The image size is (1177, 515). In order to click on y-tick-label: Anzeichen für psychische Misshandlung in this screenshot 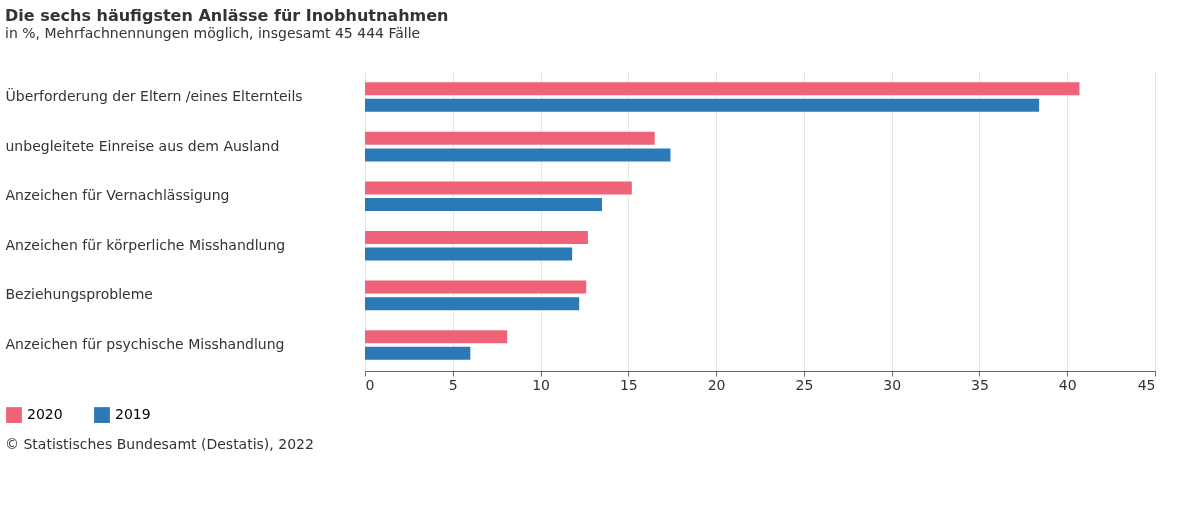, I will do `click(145, 343)`.